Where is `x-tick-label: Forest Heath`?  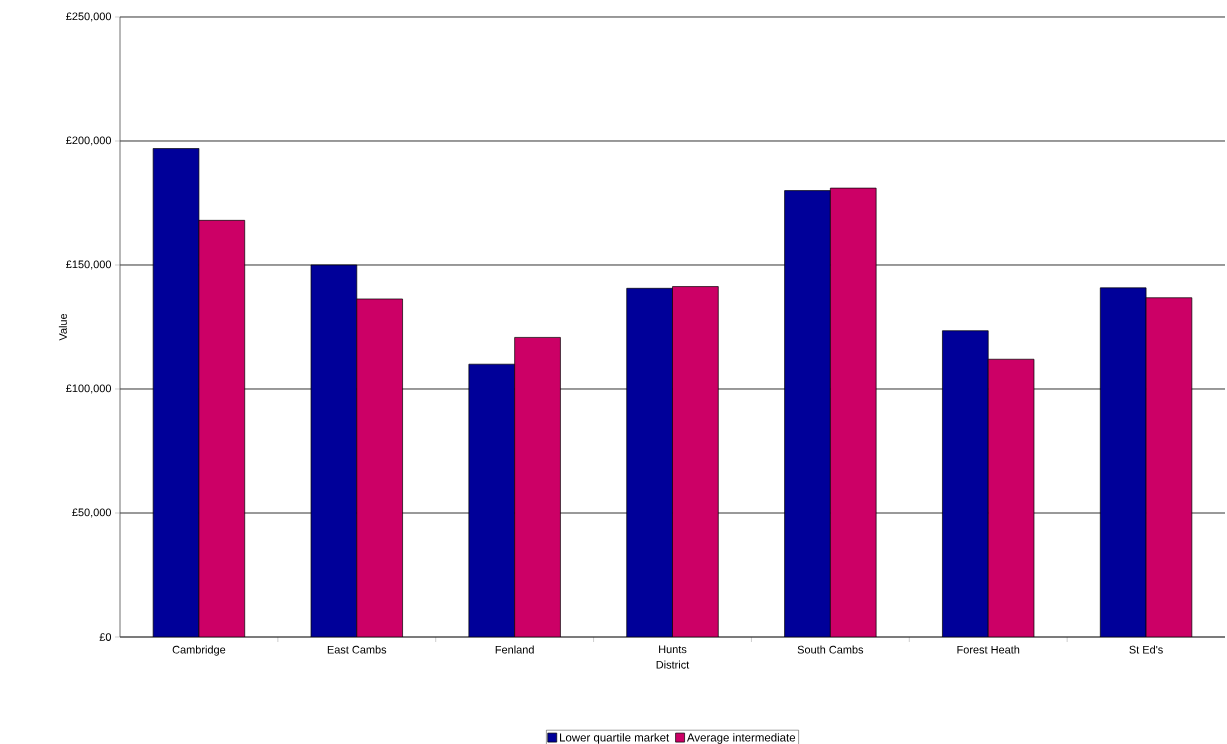 x-tick-label: Forest Heath is located at coordinates (988, 649).